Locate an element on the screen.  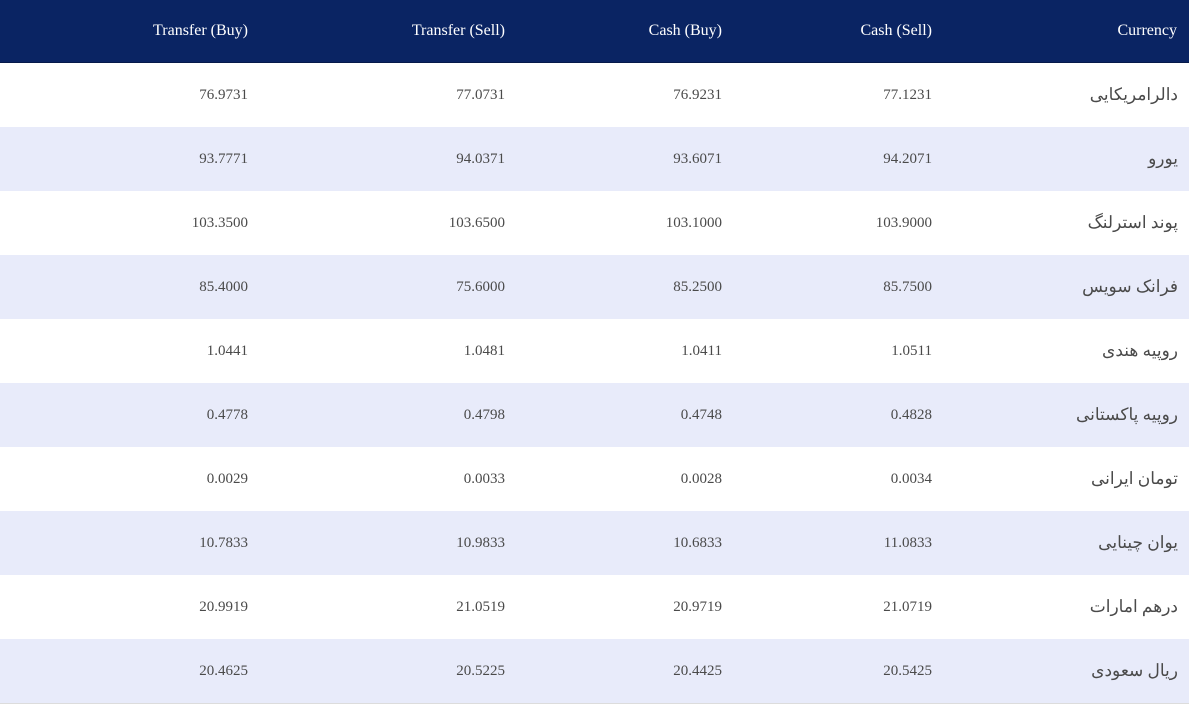
cash-buy-cell: 20.4425 is located at coordinates (613, 671).